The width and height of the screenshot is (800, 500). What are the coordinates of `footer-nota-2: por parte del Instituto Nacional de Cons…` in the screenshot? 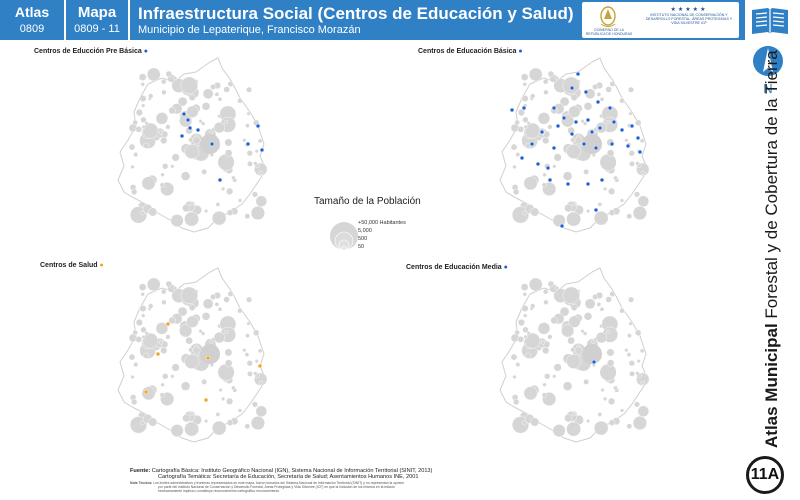 It's located at (277, 486).